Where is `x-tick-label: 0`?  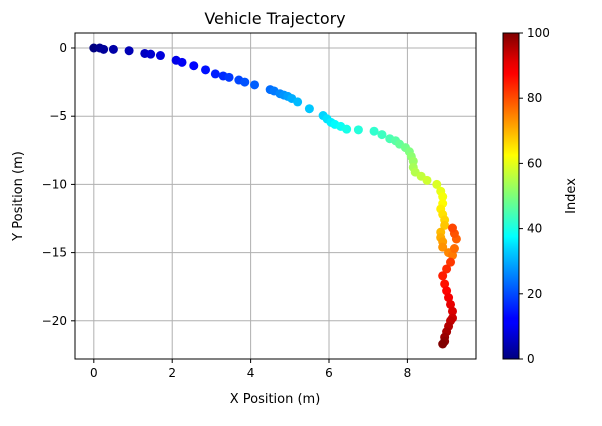 x-tick-label: 0 is located at coordinates (94, 373).